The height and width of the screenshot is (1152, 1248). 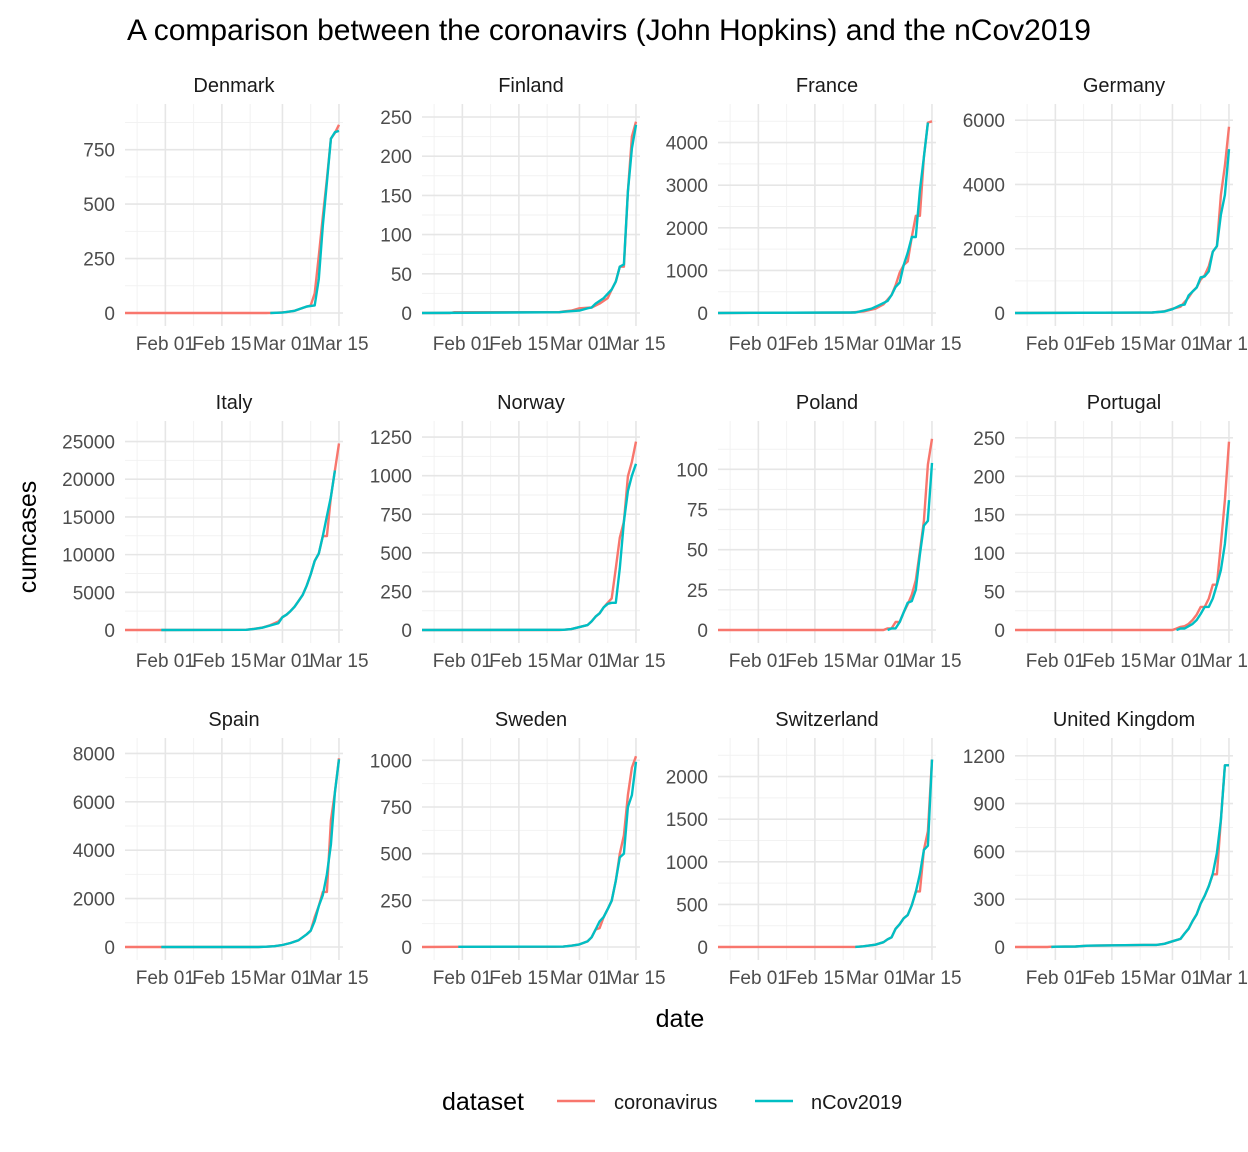 I want to click on y-tick-label: 3000, so click(x=687, y=186).